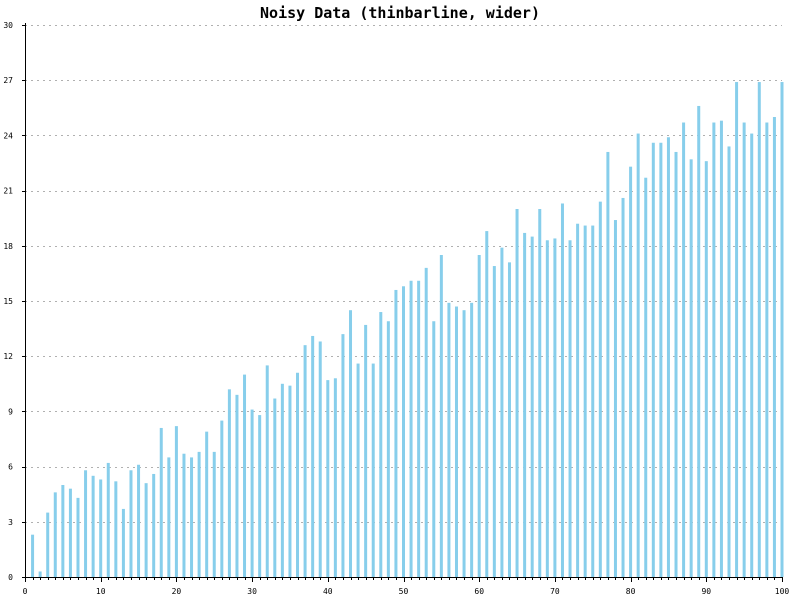 Image resolution: width=800 pixels, height=600 pixels. Describe the element at coordinates (479, 591) in the screenshot. I see `x-tick-label: 60` at that location.